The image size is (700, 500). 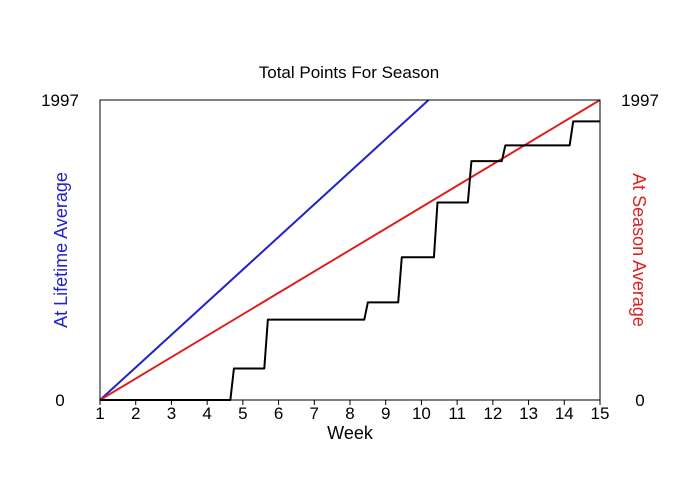 What do you see at coordinates (278, 413) in the screenshot?
I see `x-tick-label: 6` at bounding box center [278, 413].